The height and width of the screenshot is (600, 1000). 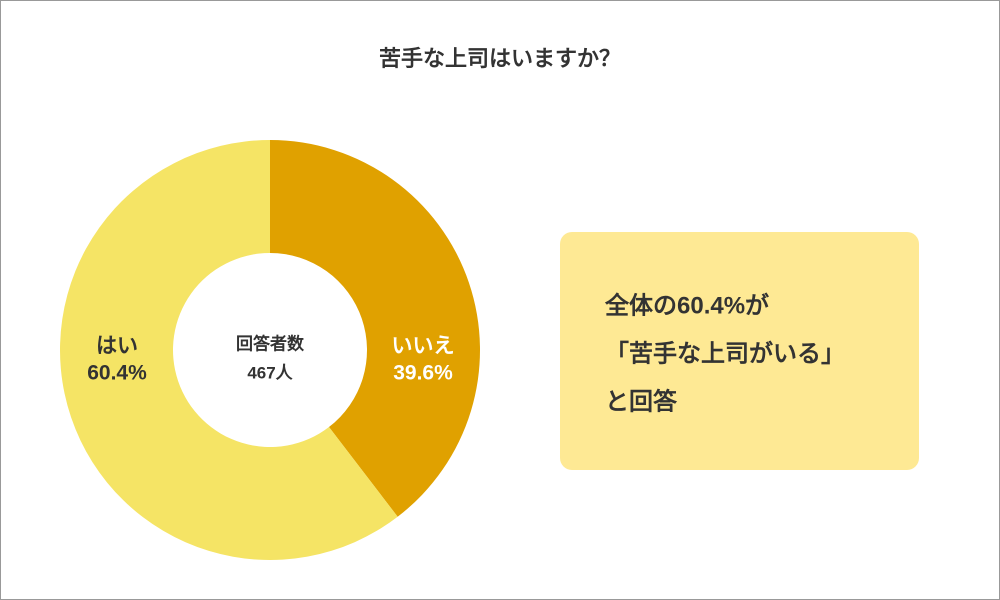 What do you see at coordinates (423, 346) in the screenshot?
I see `slice-label: いいえ` at bounding box center [423, 346].